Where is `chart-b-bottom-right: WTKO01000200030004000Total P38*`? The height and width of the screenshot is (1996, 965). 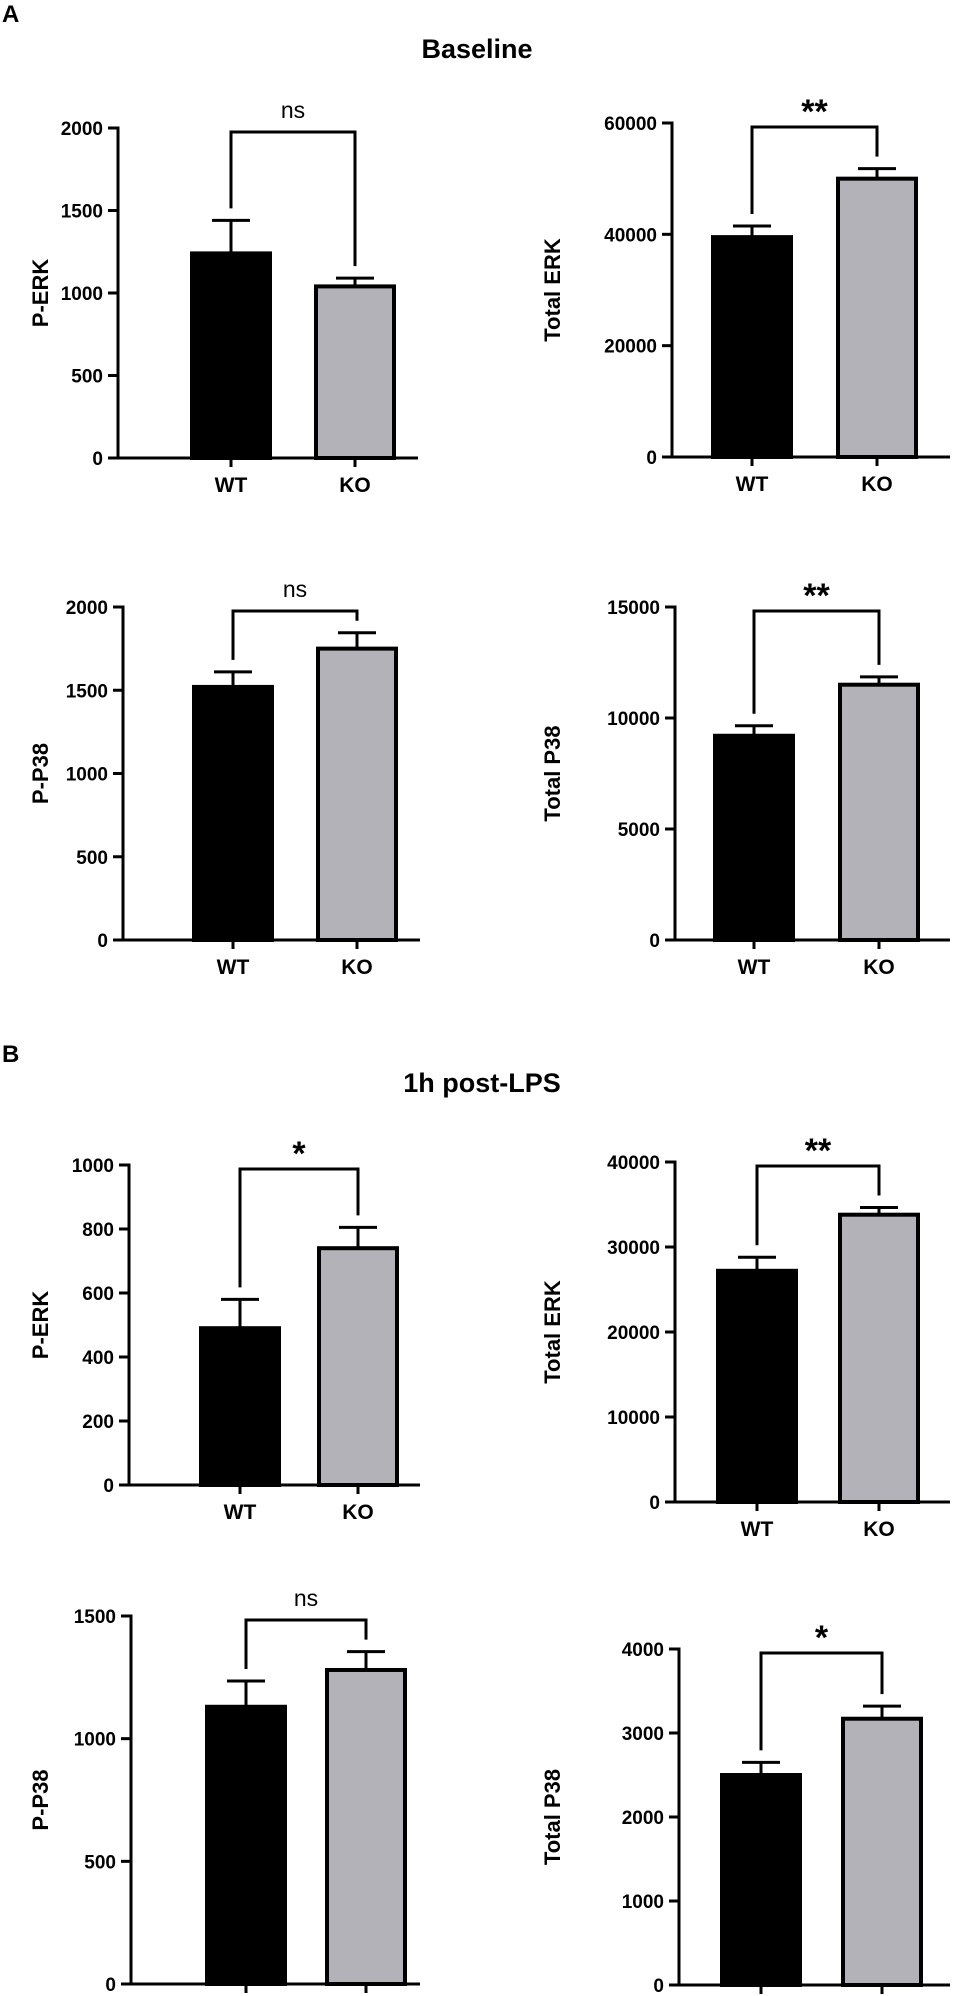 chart-b-bottom-right: WTKO01000200030004000Total P38* is located at coordinates (745, 1807).